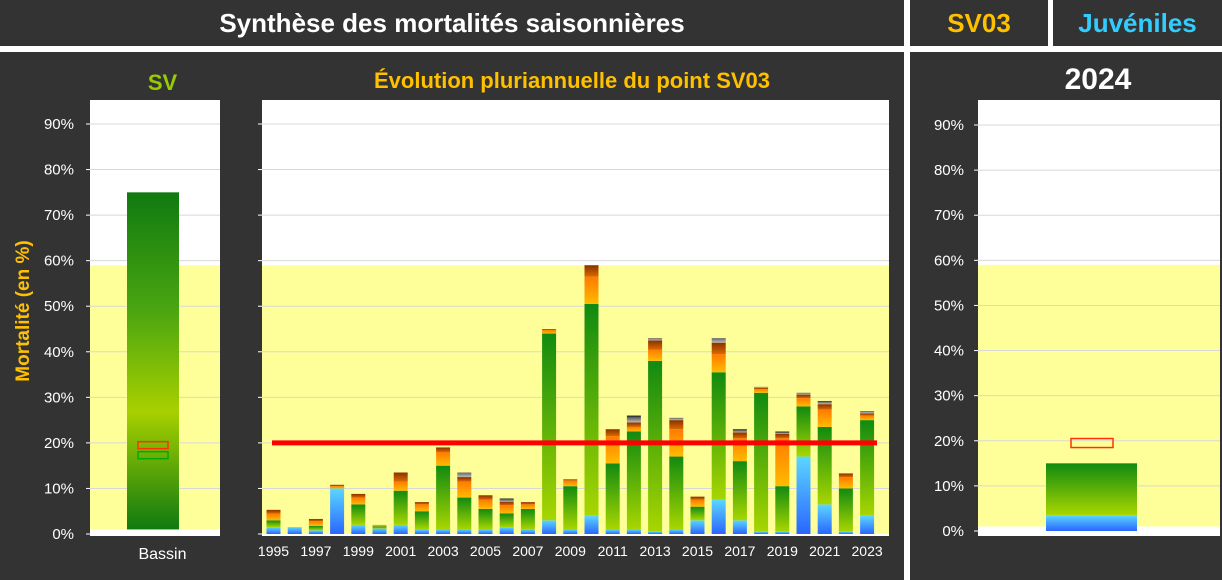 The height and width of the screenshot is (580, 1222). I want to click on bassin-y-tick-label: 80%, so click(59, 170).